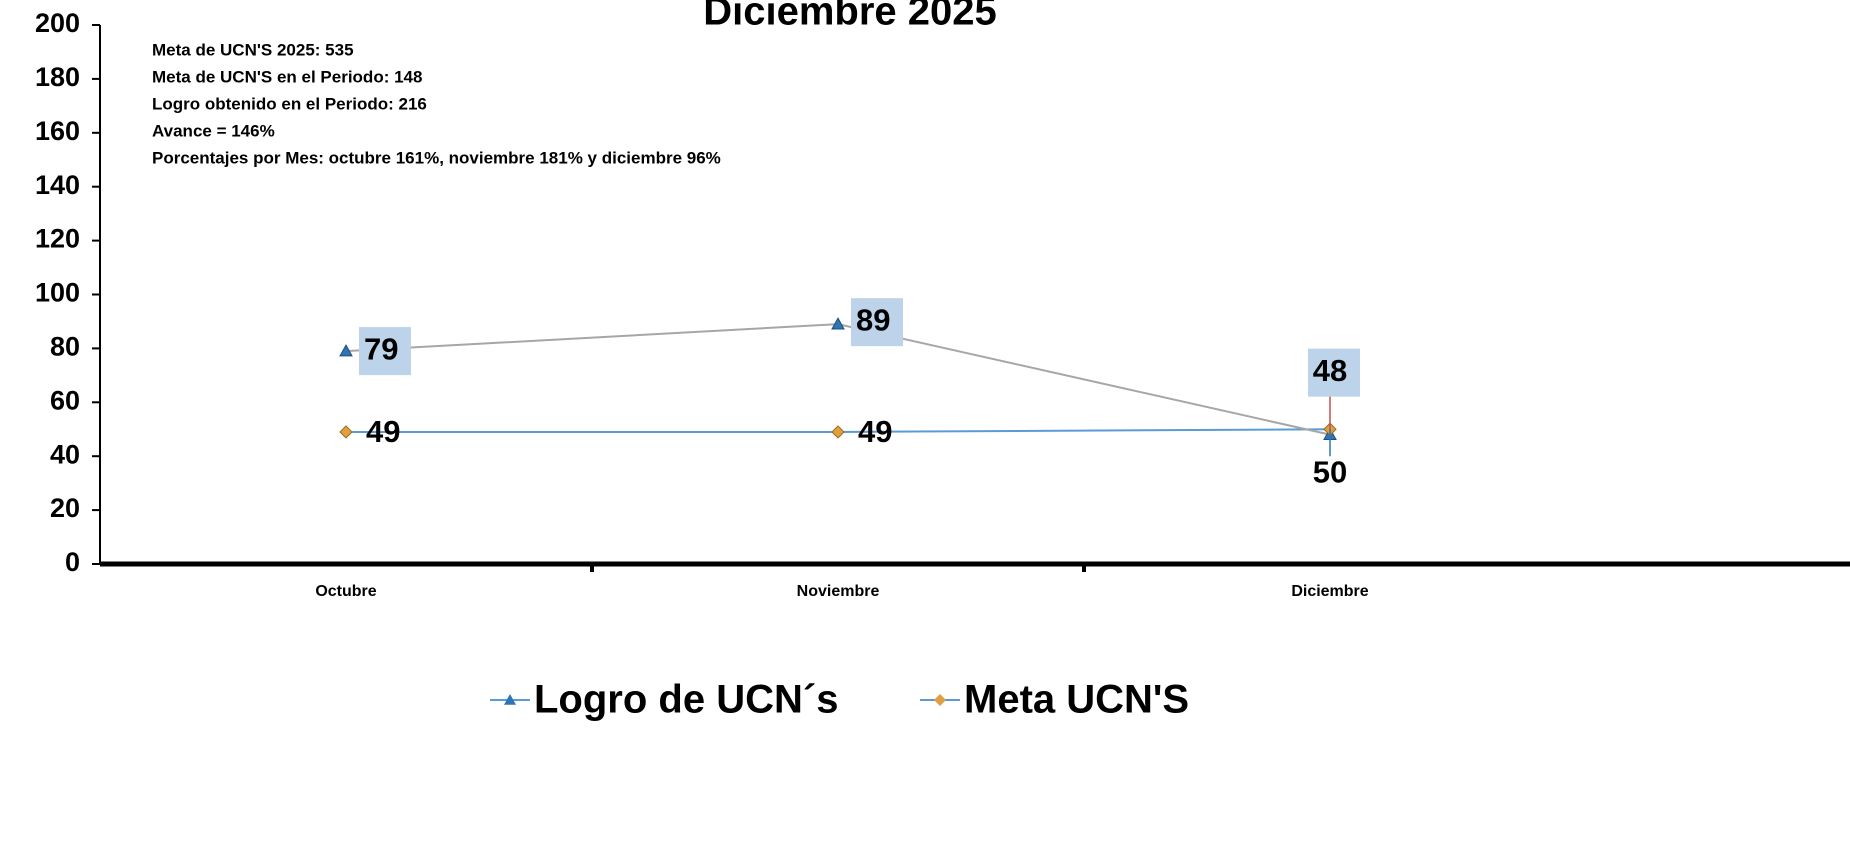 Image resolution: width=1850 pixels, height=852 pixels. I want to click on annotation: Logro obtenido en el Periodo: 216, so click(289, 103).